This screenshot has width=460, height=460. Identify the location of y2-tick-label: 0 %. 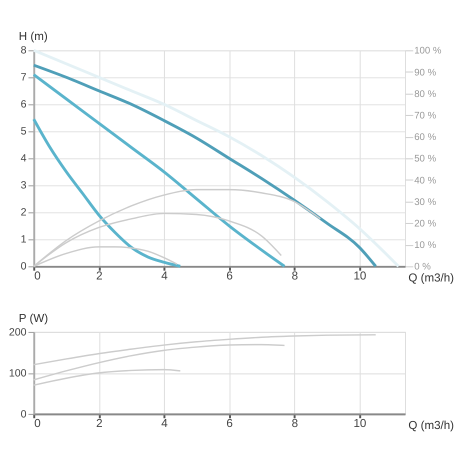
(423, 267).